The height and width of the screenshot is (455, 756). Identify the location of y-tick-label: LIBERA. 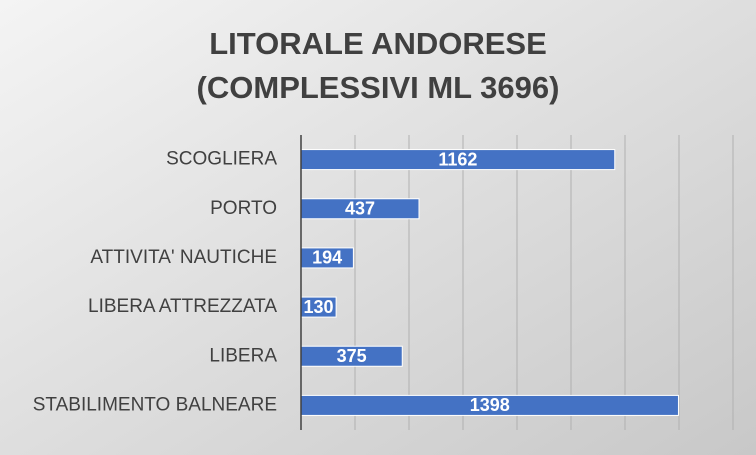
(243, 355).